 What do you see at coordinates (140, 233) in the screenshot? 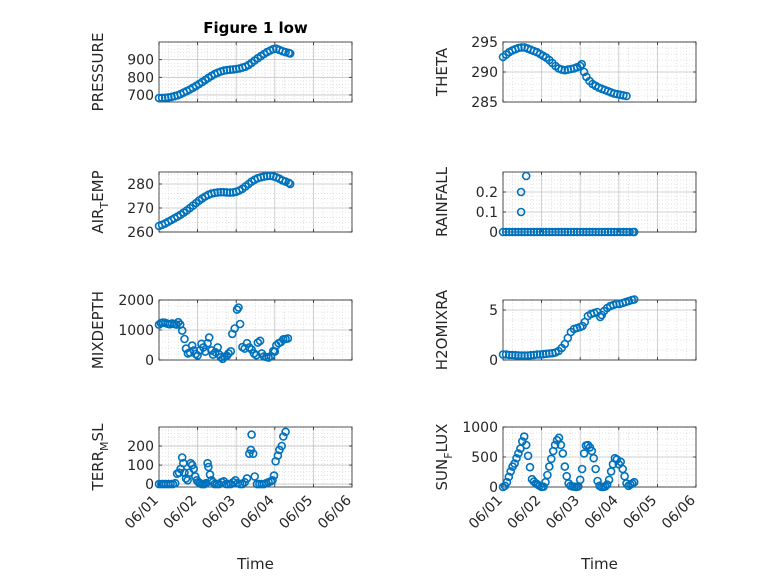
I see `y-tick-label: 260` at bounding box center [140, 233].